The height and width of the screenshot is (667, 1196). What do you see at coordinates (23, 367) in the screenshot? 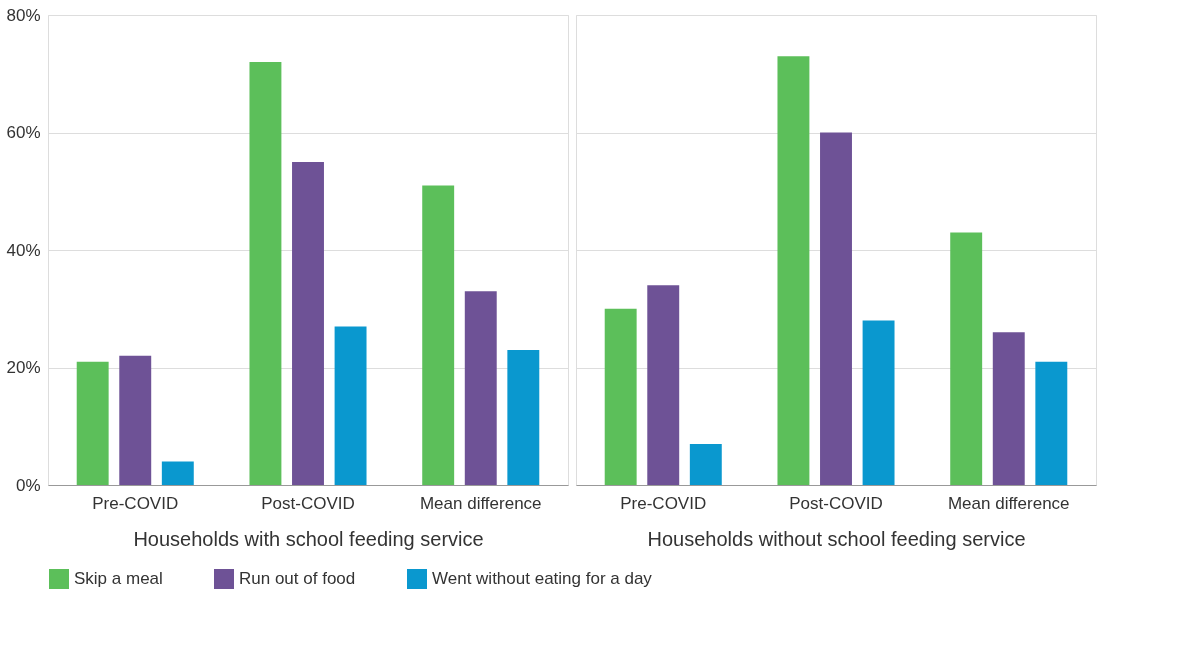
I see `y-tick-label: 20%` at bounding box center [23, 367].